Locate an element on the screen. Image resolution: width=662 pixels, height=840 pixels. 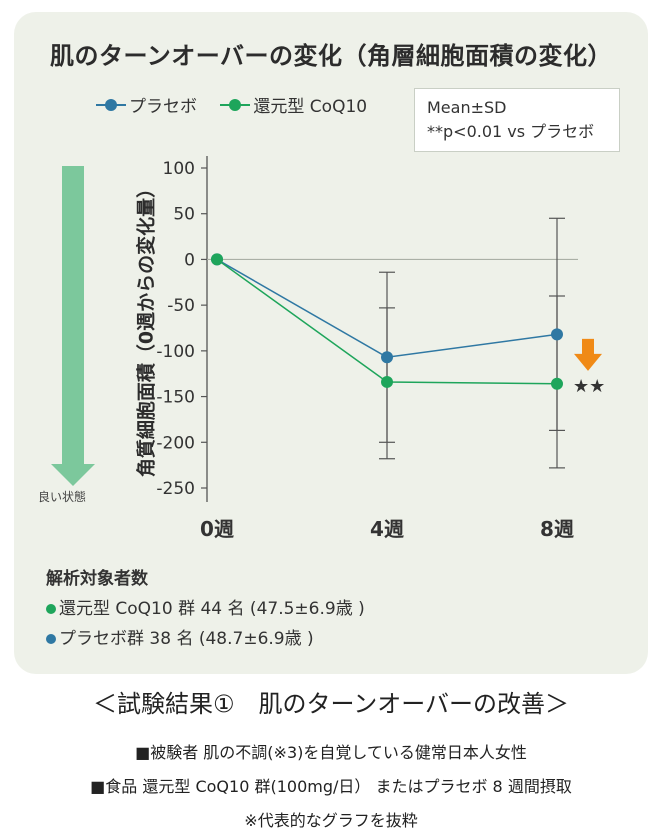
x-tick-label: 0週 is located at coordinates (217, 529).